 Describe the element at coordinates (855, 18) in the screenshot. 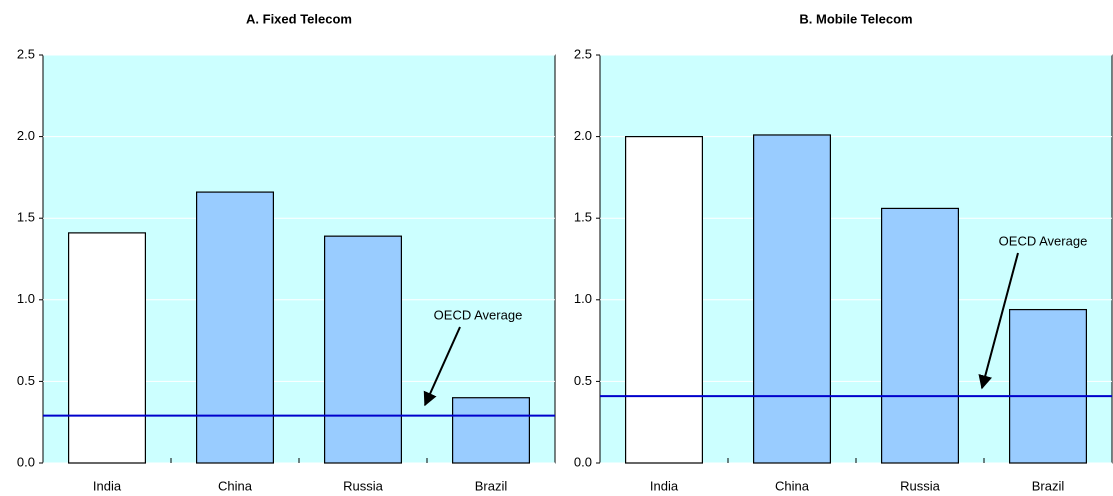

I see `chart-title: B. Mobile Telecom` at that location.